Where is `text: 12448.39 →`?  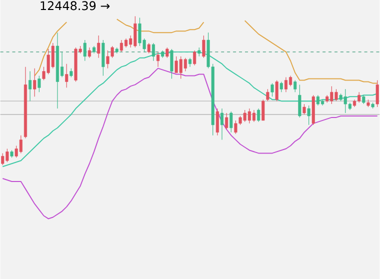 text: 12448.39 → is located at coordinates (75, 5).